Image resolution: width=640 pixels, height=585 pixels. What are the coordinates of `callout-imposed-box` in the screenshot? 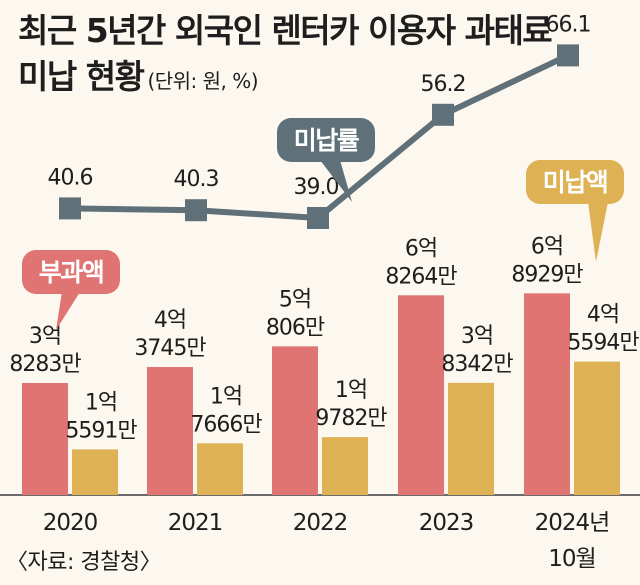 It's located at (71, 272).